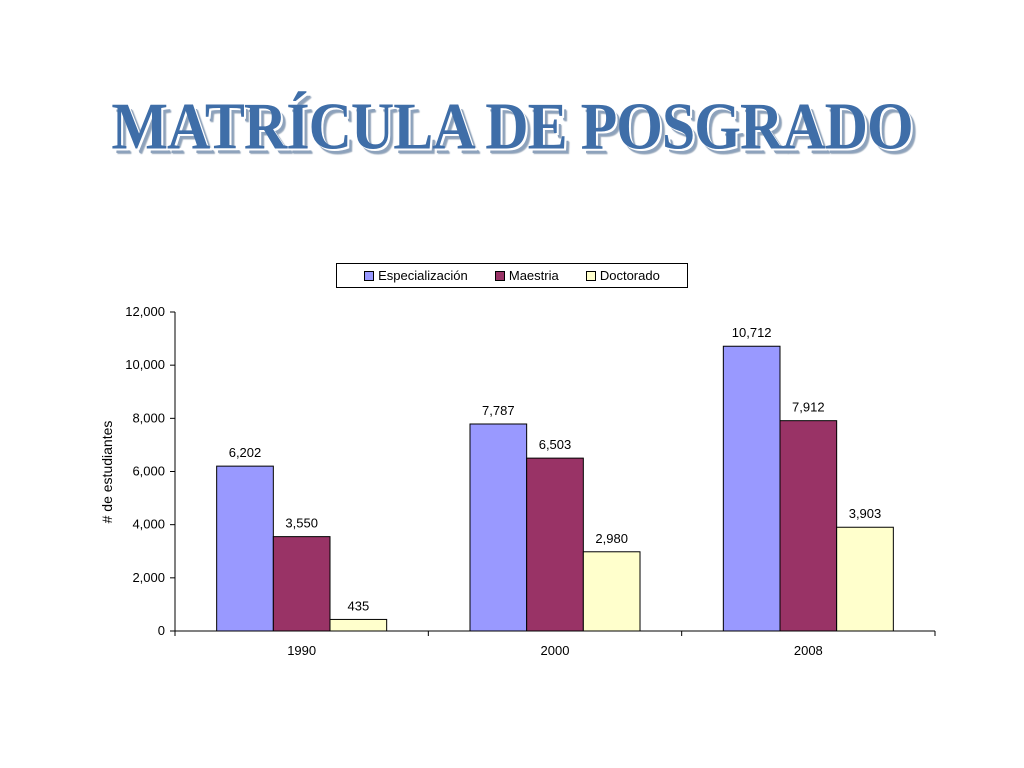  I want to click on x-tick-label: 2000, so click(555, 650).